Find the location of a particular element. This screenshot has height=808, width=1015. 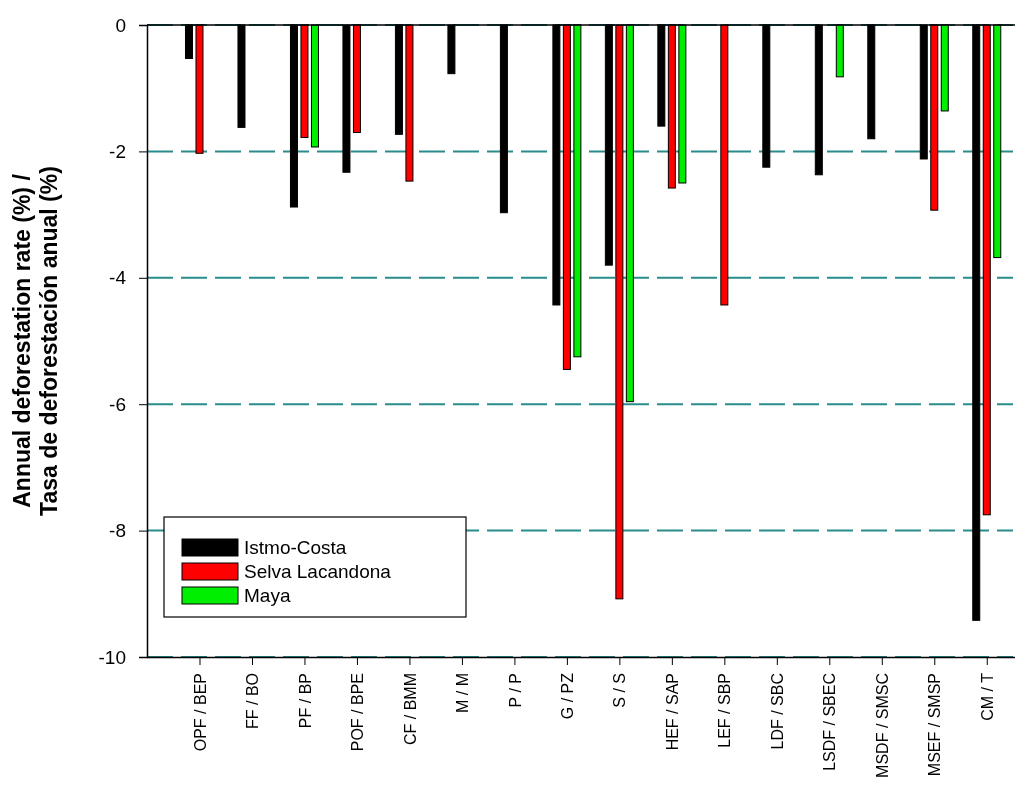

x-tick-label: LDF / SBC is located at coordinates (777, 711).